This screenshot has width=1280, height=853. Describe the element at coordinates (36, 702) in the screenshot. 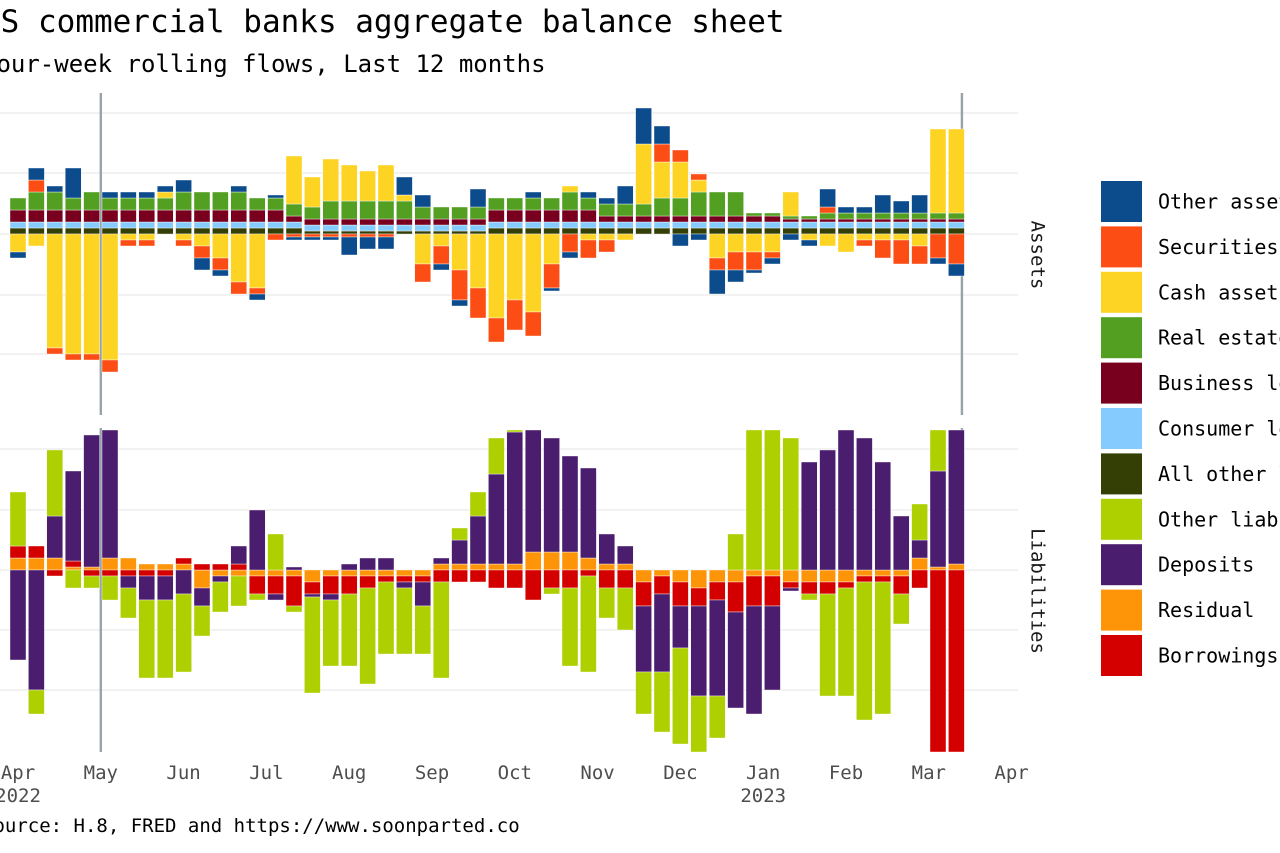

I see `bar-liabilities-w1-other-liabilities` at that location.